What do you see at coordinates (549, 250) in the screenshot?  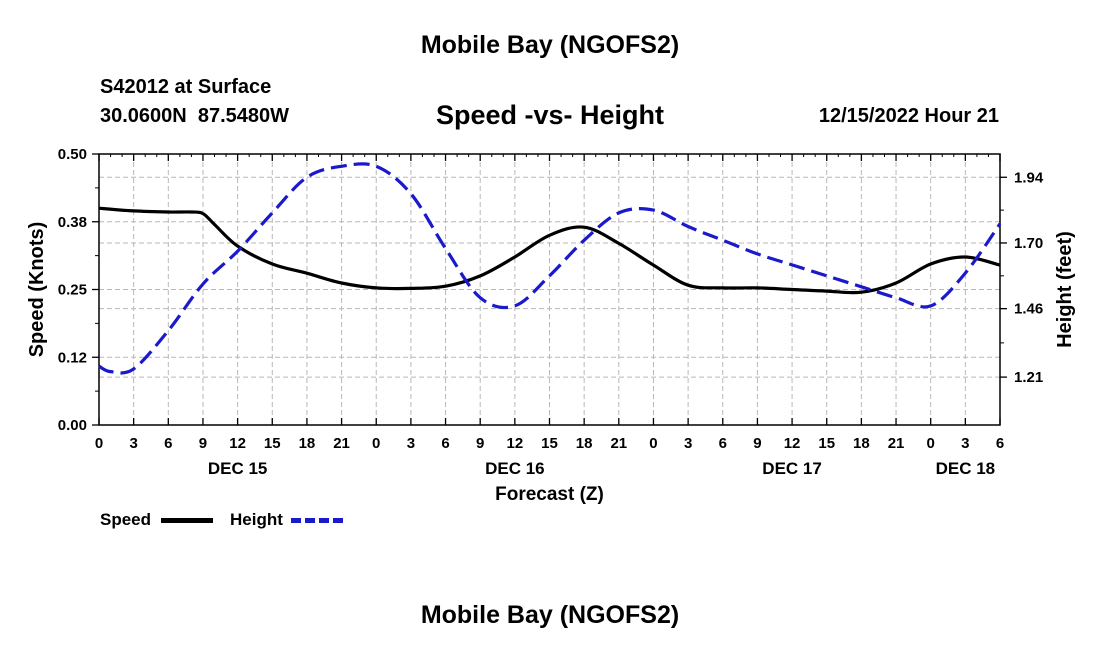 I see `series-speed-line` at bounding box center [549, 250].